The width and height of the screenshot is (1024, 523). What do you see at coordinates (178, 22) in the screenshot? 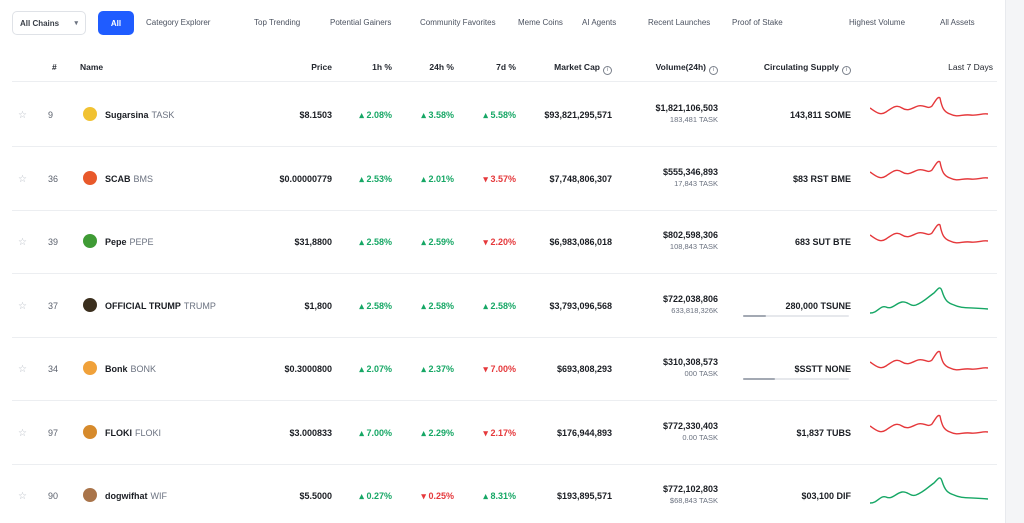
I see `filter-link-category-explorer: Category Explorer` at bounding box center [178, 22].